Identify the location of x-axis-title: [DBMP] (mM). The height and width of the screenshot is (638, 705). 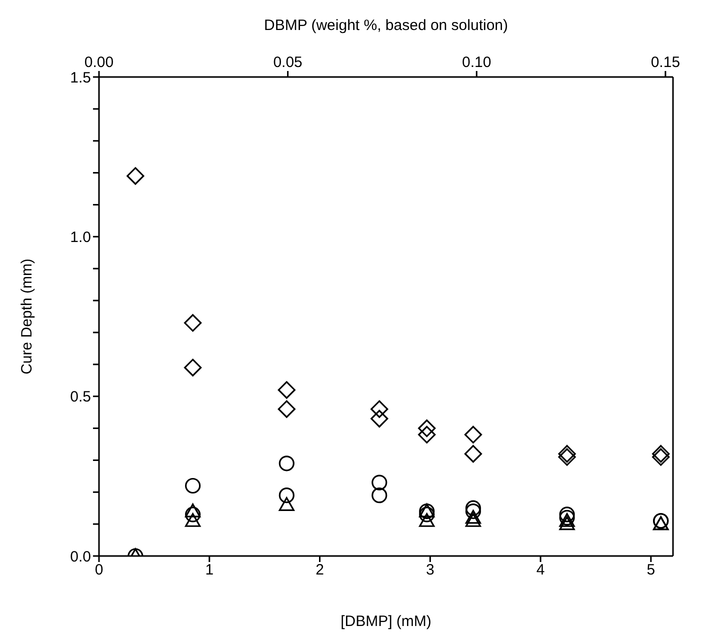
(386, 621).